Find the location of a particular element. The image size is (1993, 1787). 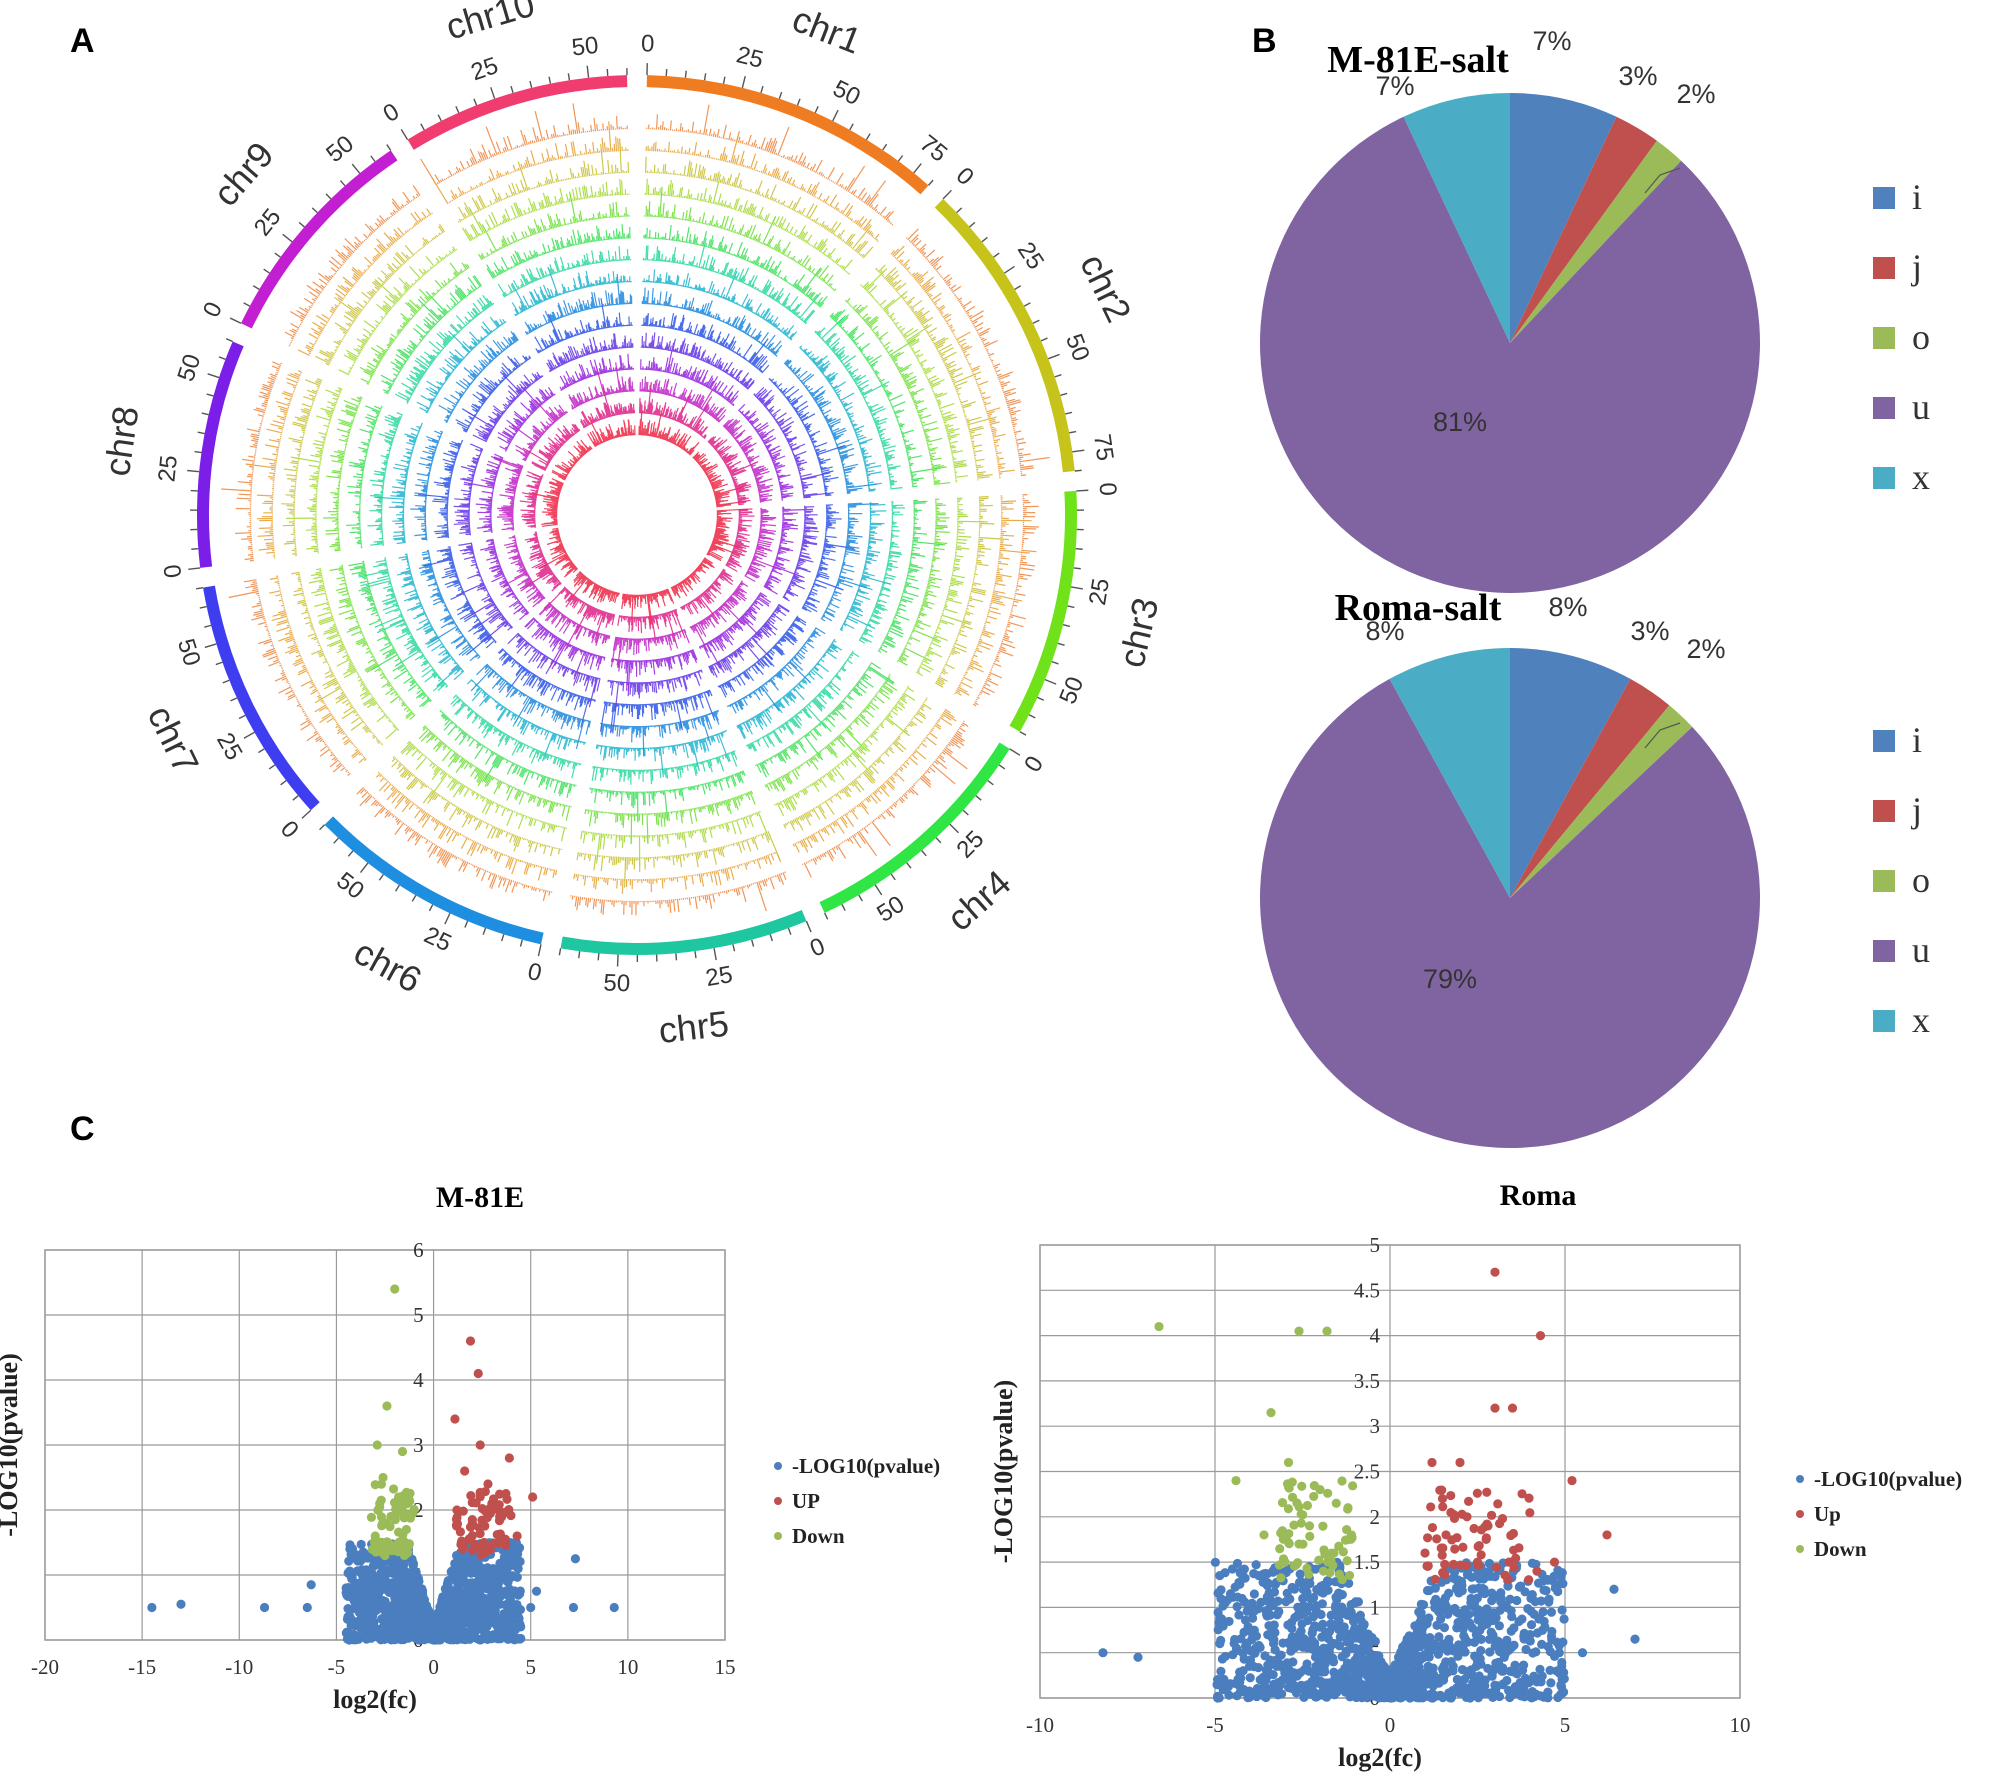

legend-label-o: o is located at coordinates (1921, 337).